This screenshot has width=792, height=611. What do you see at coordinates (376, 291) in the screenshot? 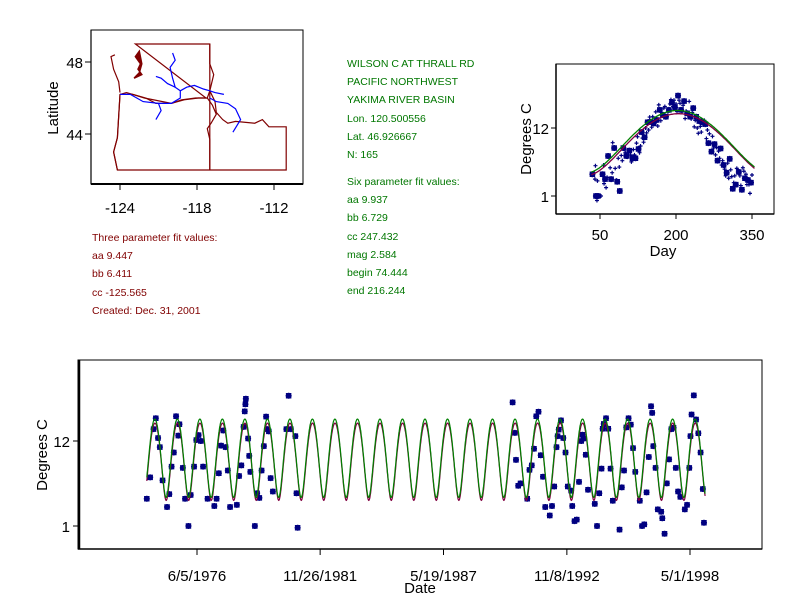
I see `six-param-end: end 216.244` at bounding box center [376, 291].